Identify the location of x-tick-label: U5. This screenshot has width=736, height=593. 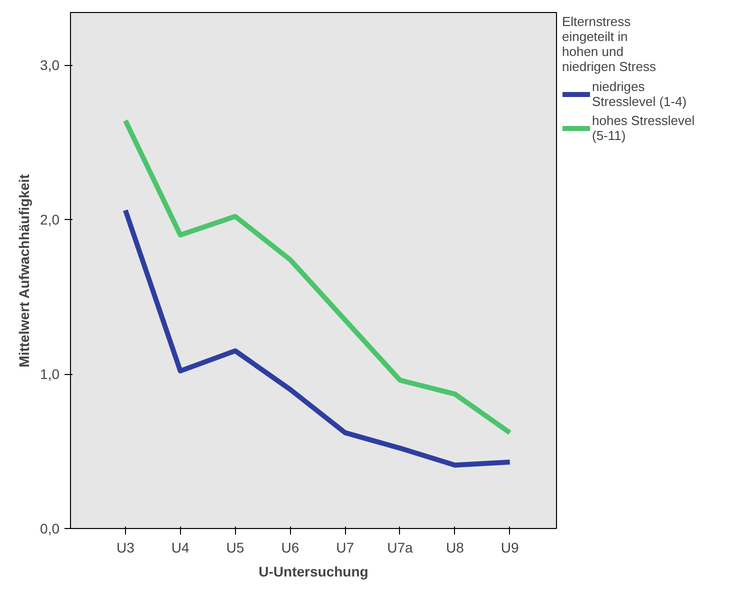
(235, 548).